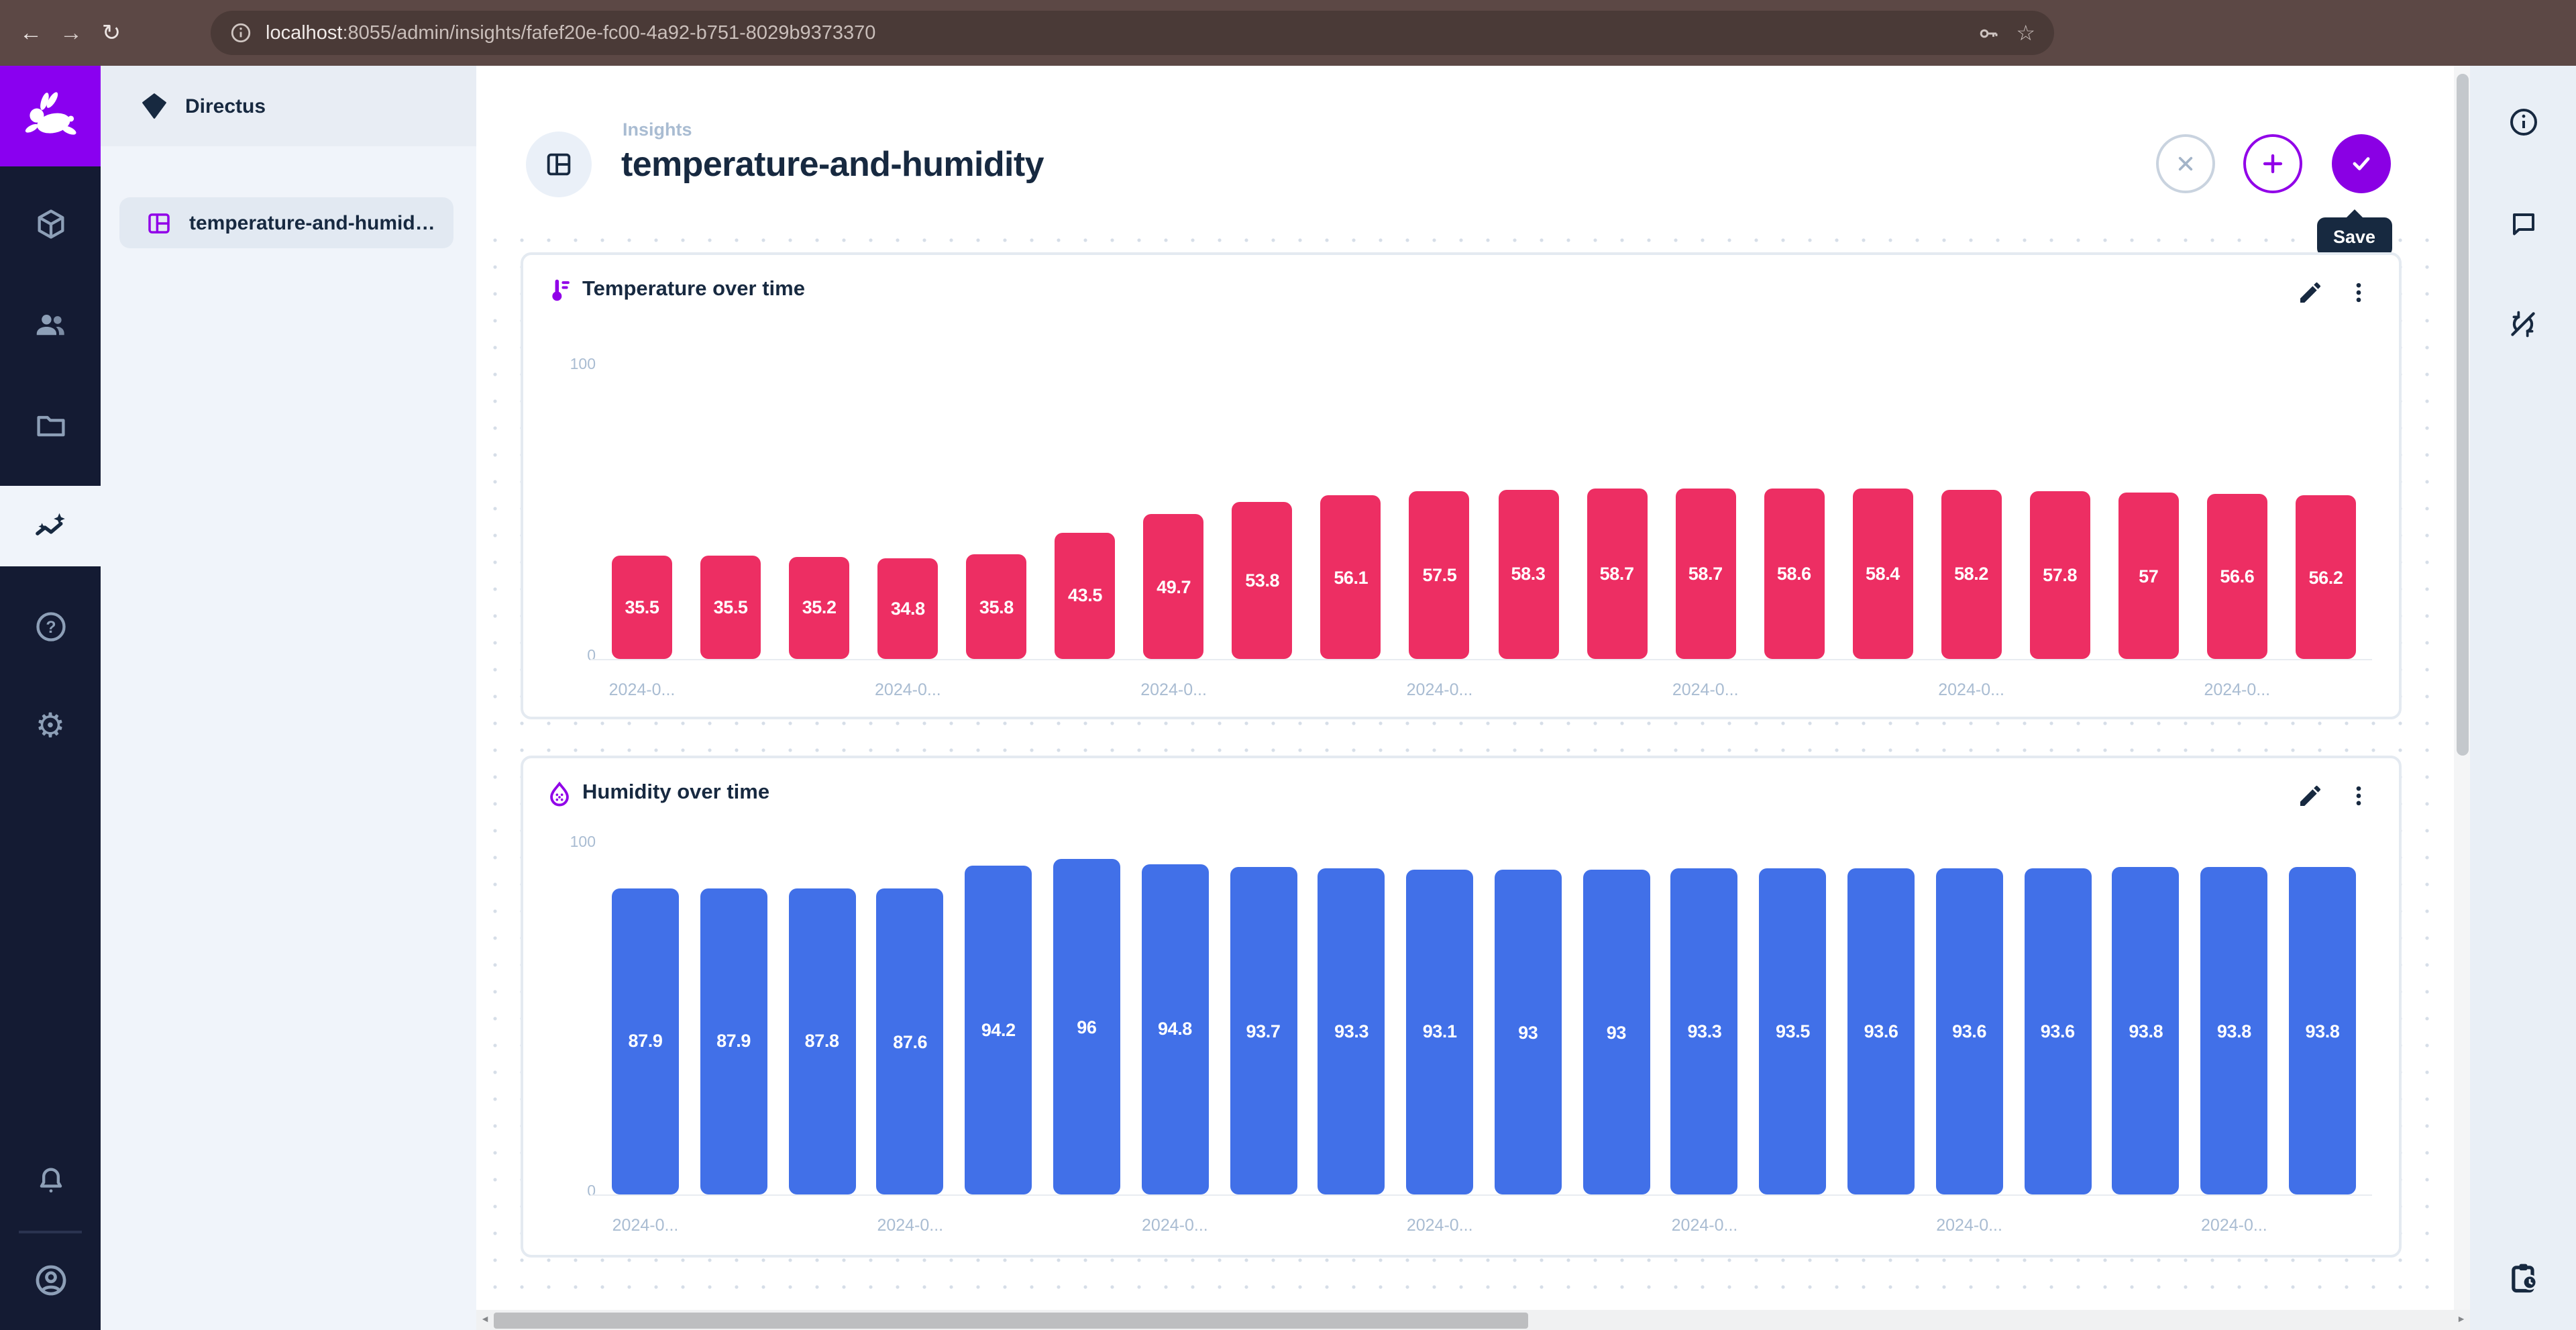 The image size is (2576, 1330). Describe the element at coordinates (50, 1280) in the screenshot. I see `user-avatar-button` at that location.